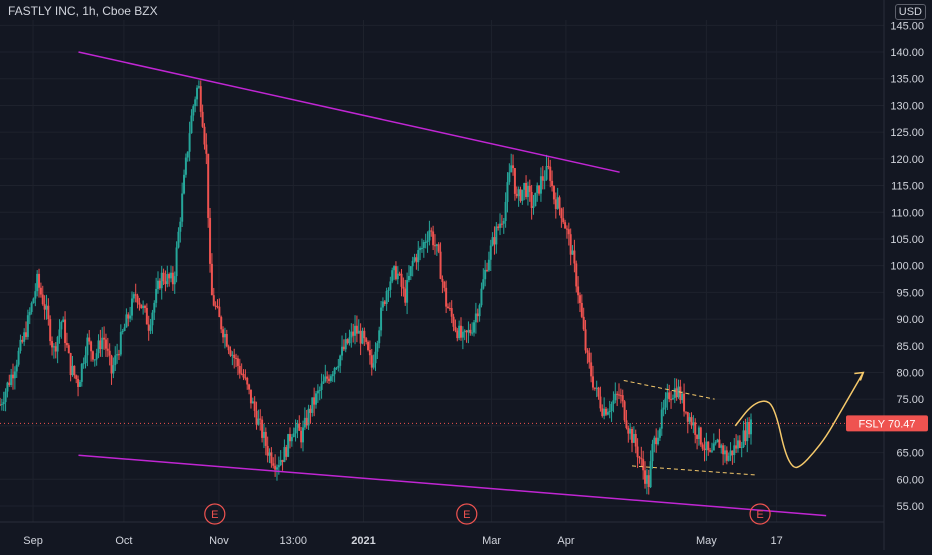 The height and width of the screenshot is (555, 932). What do you see at coordinates (887, 423) in the screenshot?
I see `price-tag` at bounding box center [887, 423].